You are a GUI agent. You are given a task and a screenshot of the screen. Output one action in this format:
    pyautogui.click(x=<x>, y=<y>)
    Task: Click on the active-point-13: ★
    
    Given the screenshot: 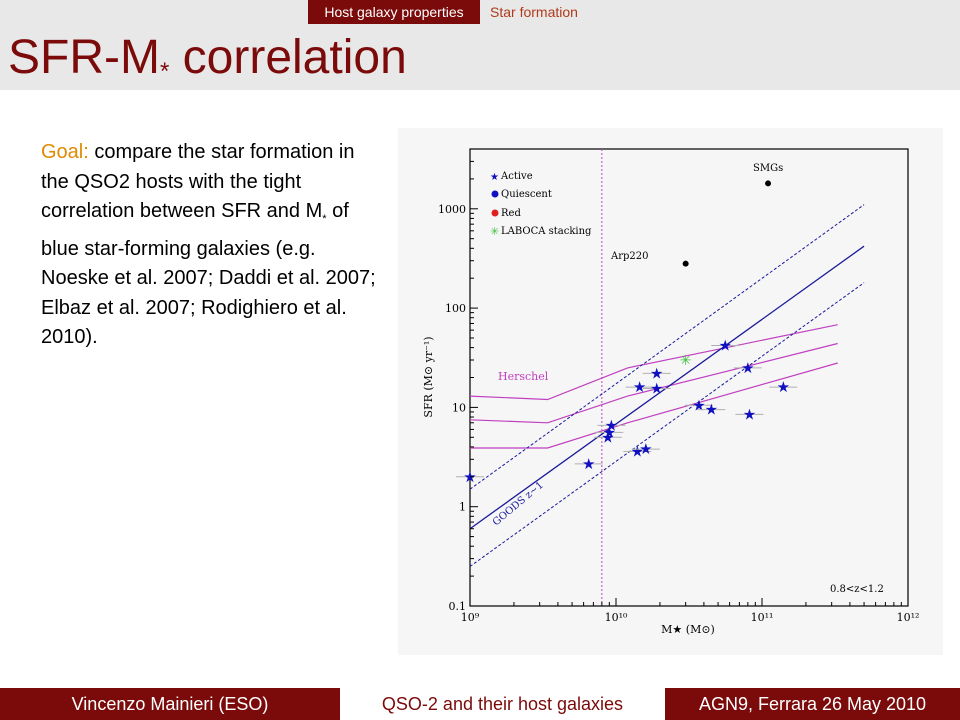 What is the action you would take?
    pyautogui.click(x=747, y=368)
    